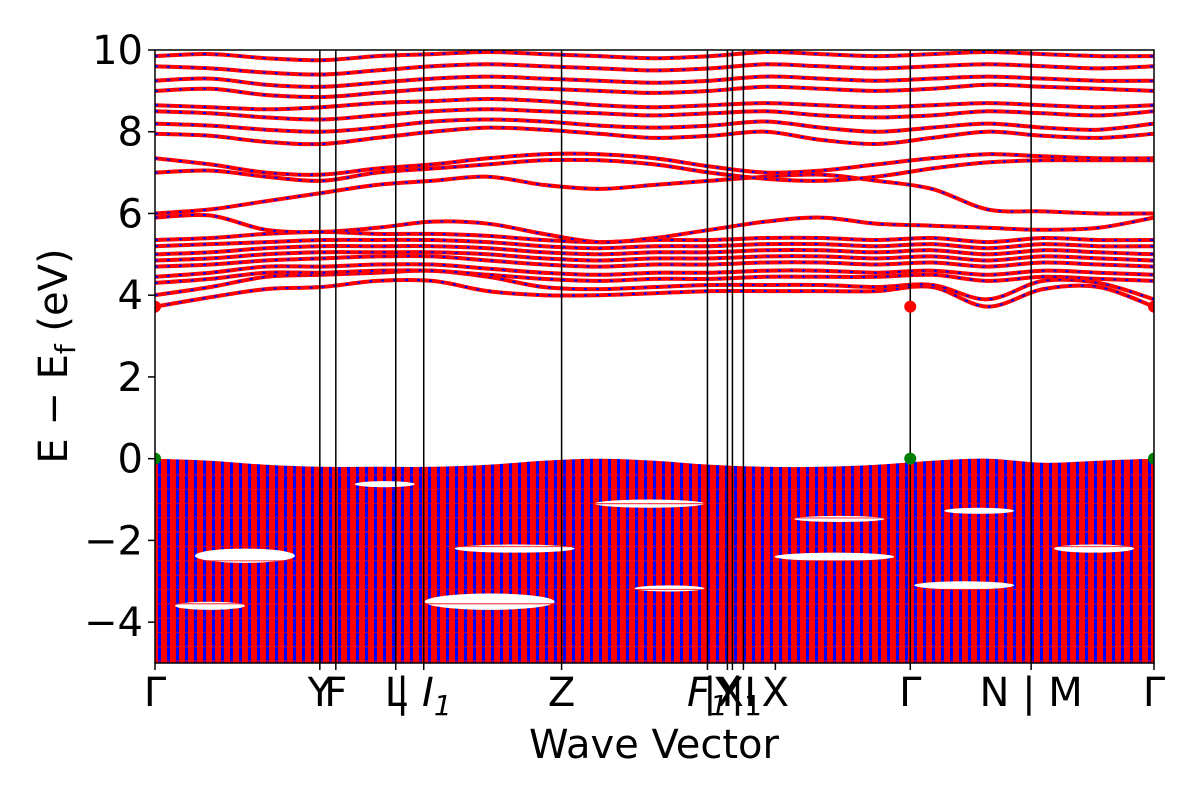  Describe the element at coordinates (654, 256) in the screenshot. I see `conduction-band-5-spin-up` at that location.